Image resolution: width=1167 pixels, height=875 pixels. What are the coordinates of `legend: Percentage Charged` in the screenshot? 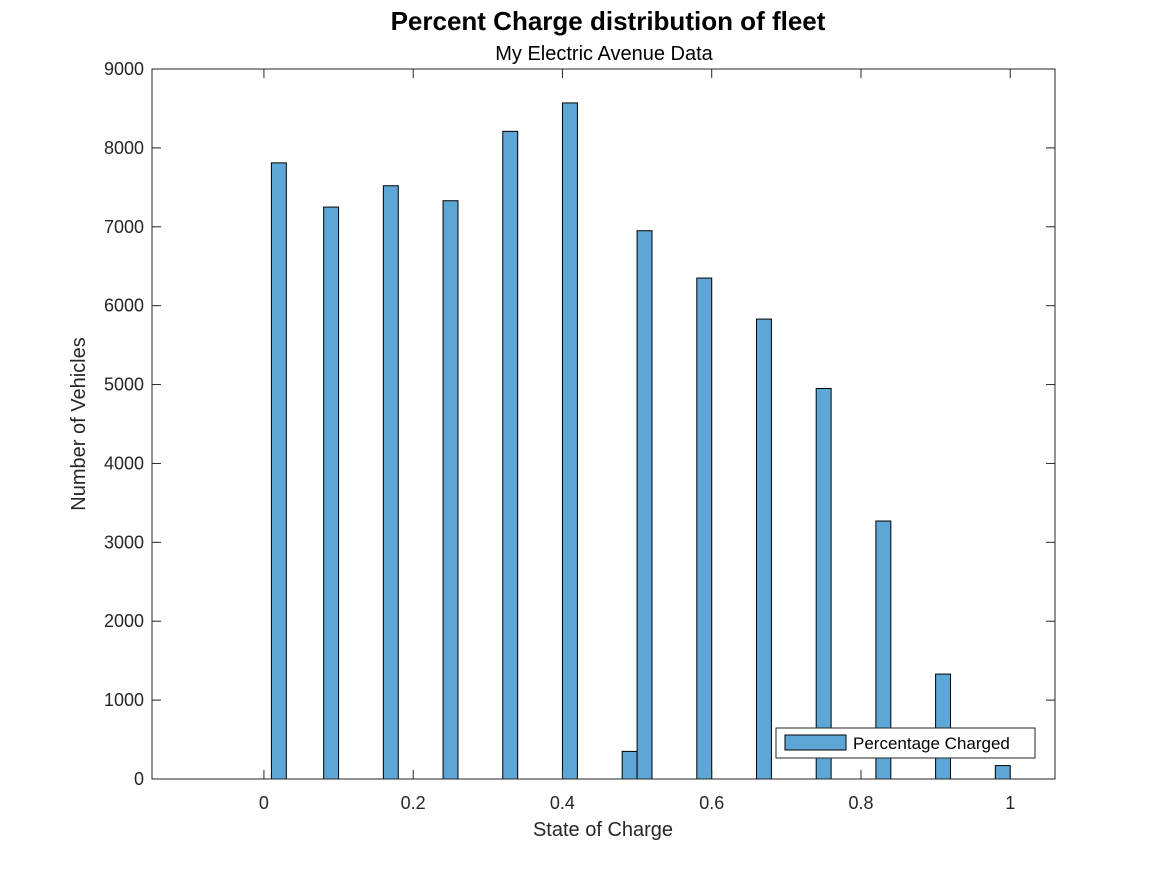 It's located at (905, 743).